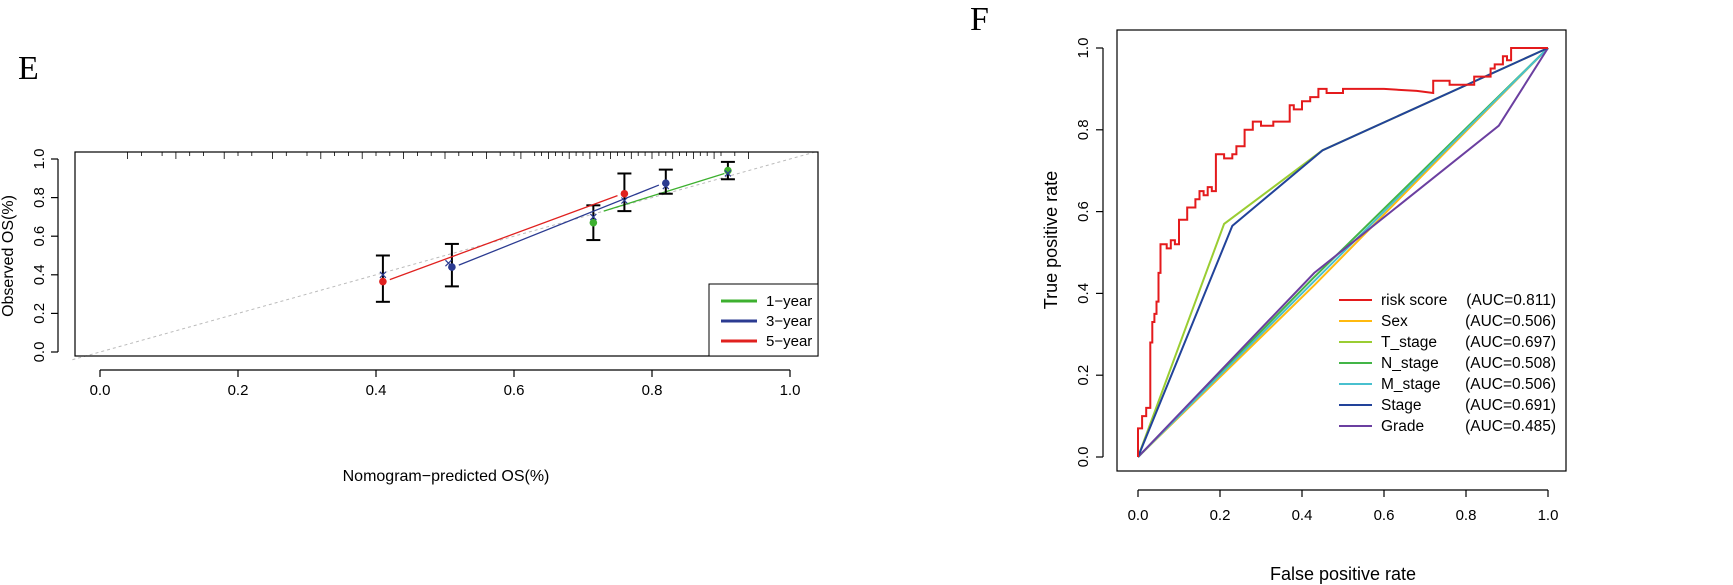  I want to click on legend-name: Sex, so click(1394, 321).